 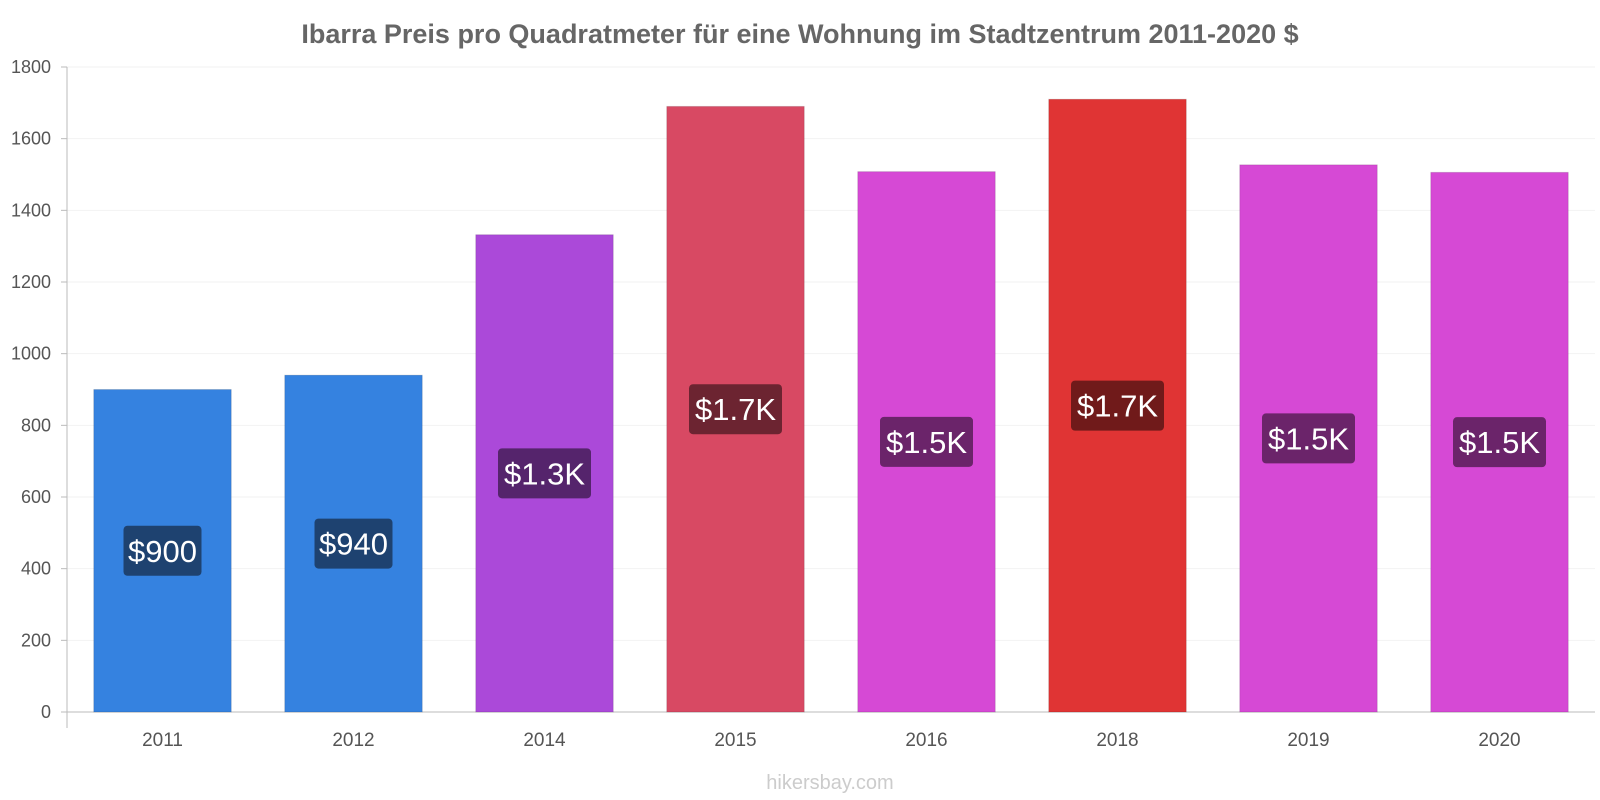 I want to click on x-tick-label: 2011, so click(x=162, y=740).